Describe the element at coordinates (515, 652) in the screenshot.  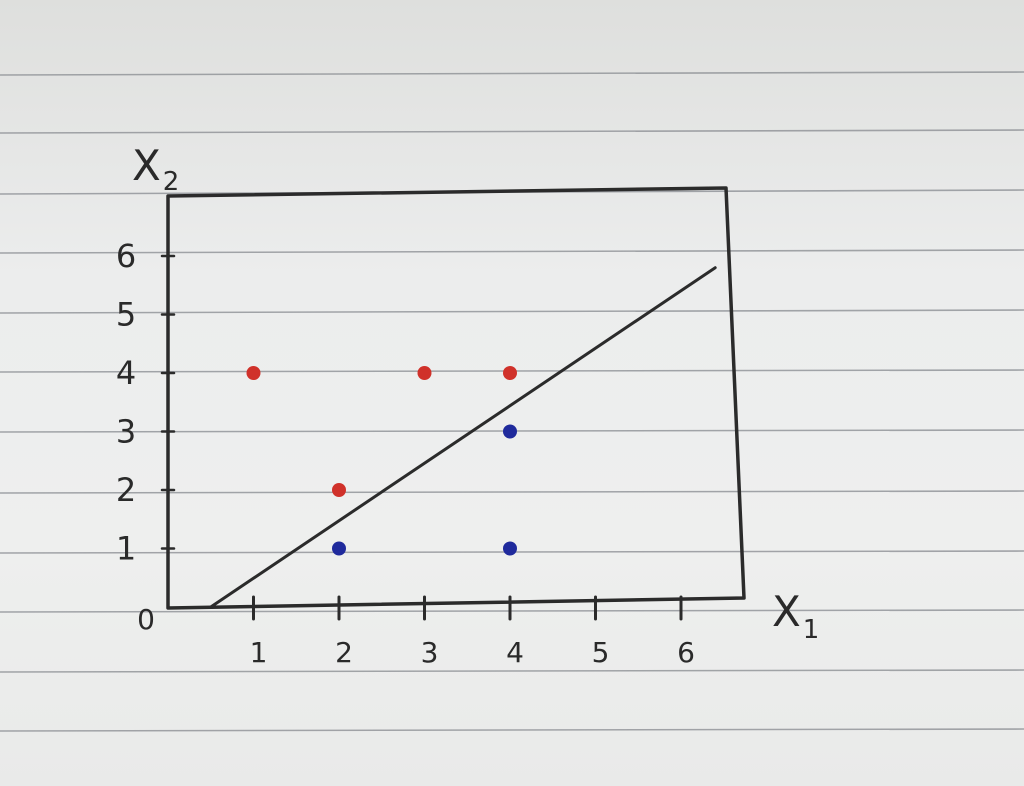
I see `x-tick-label: 4` at that location.